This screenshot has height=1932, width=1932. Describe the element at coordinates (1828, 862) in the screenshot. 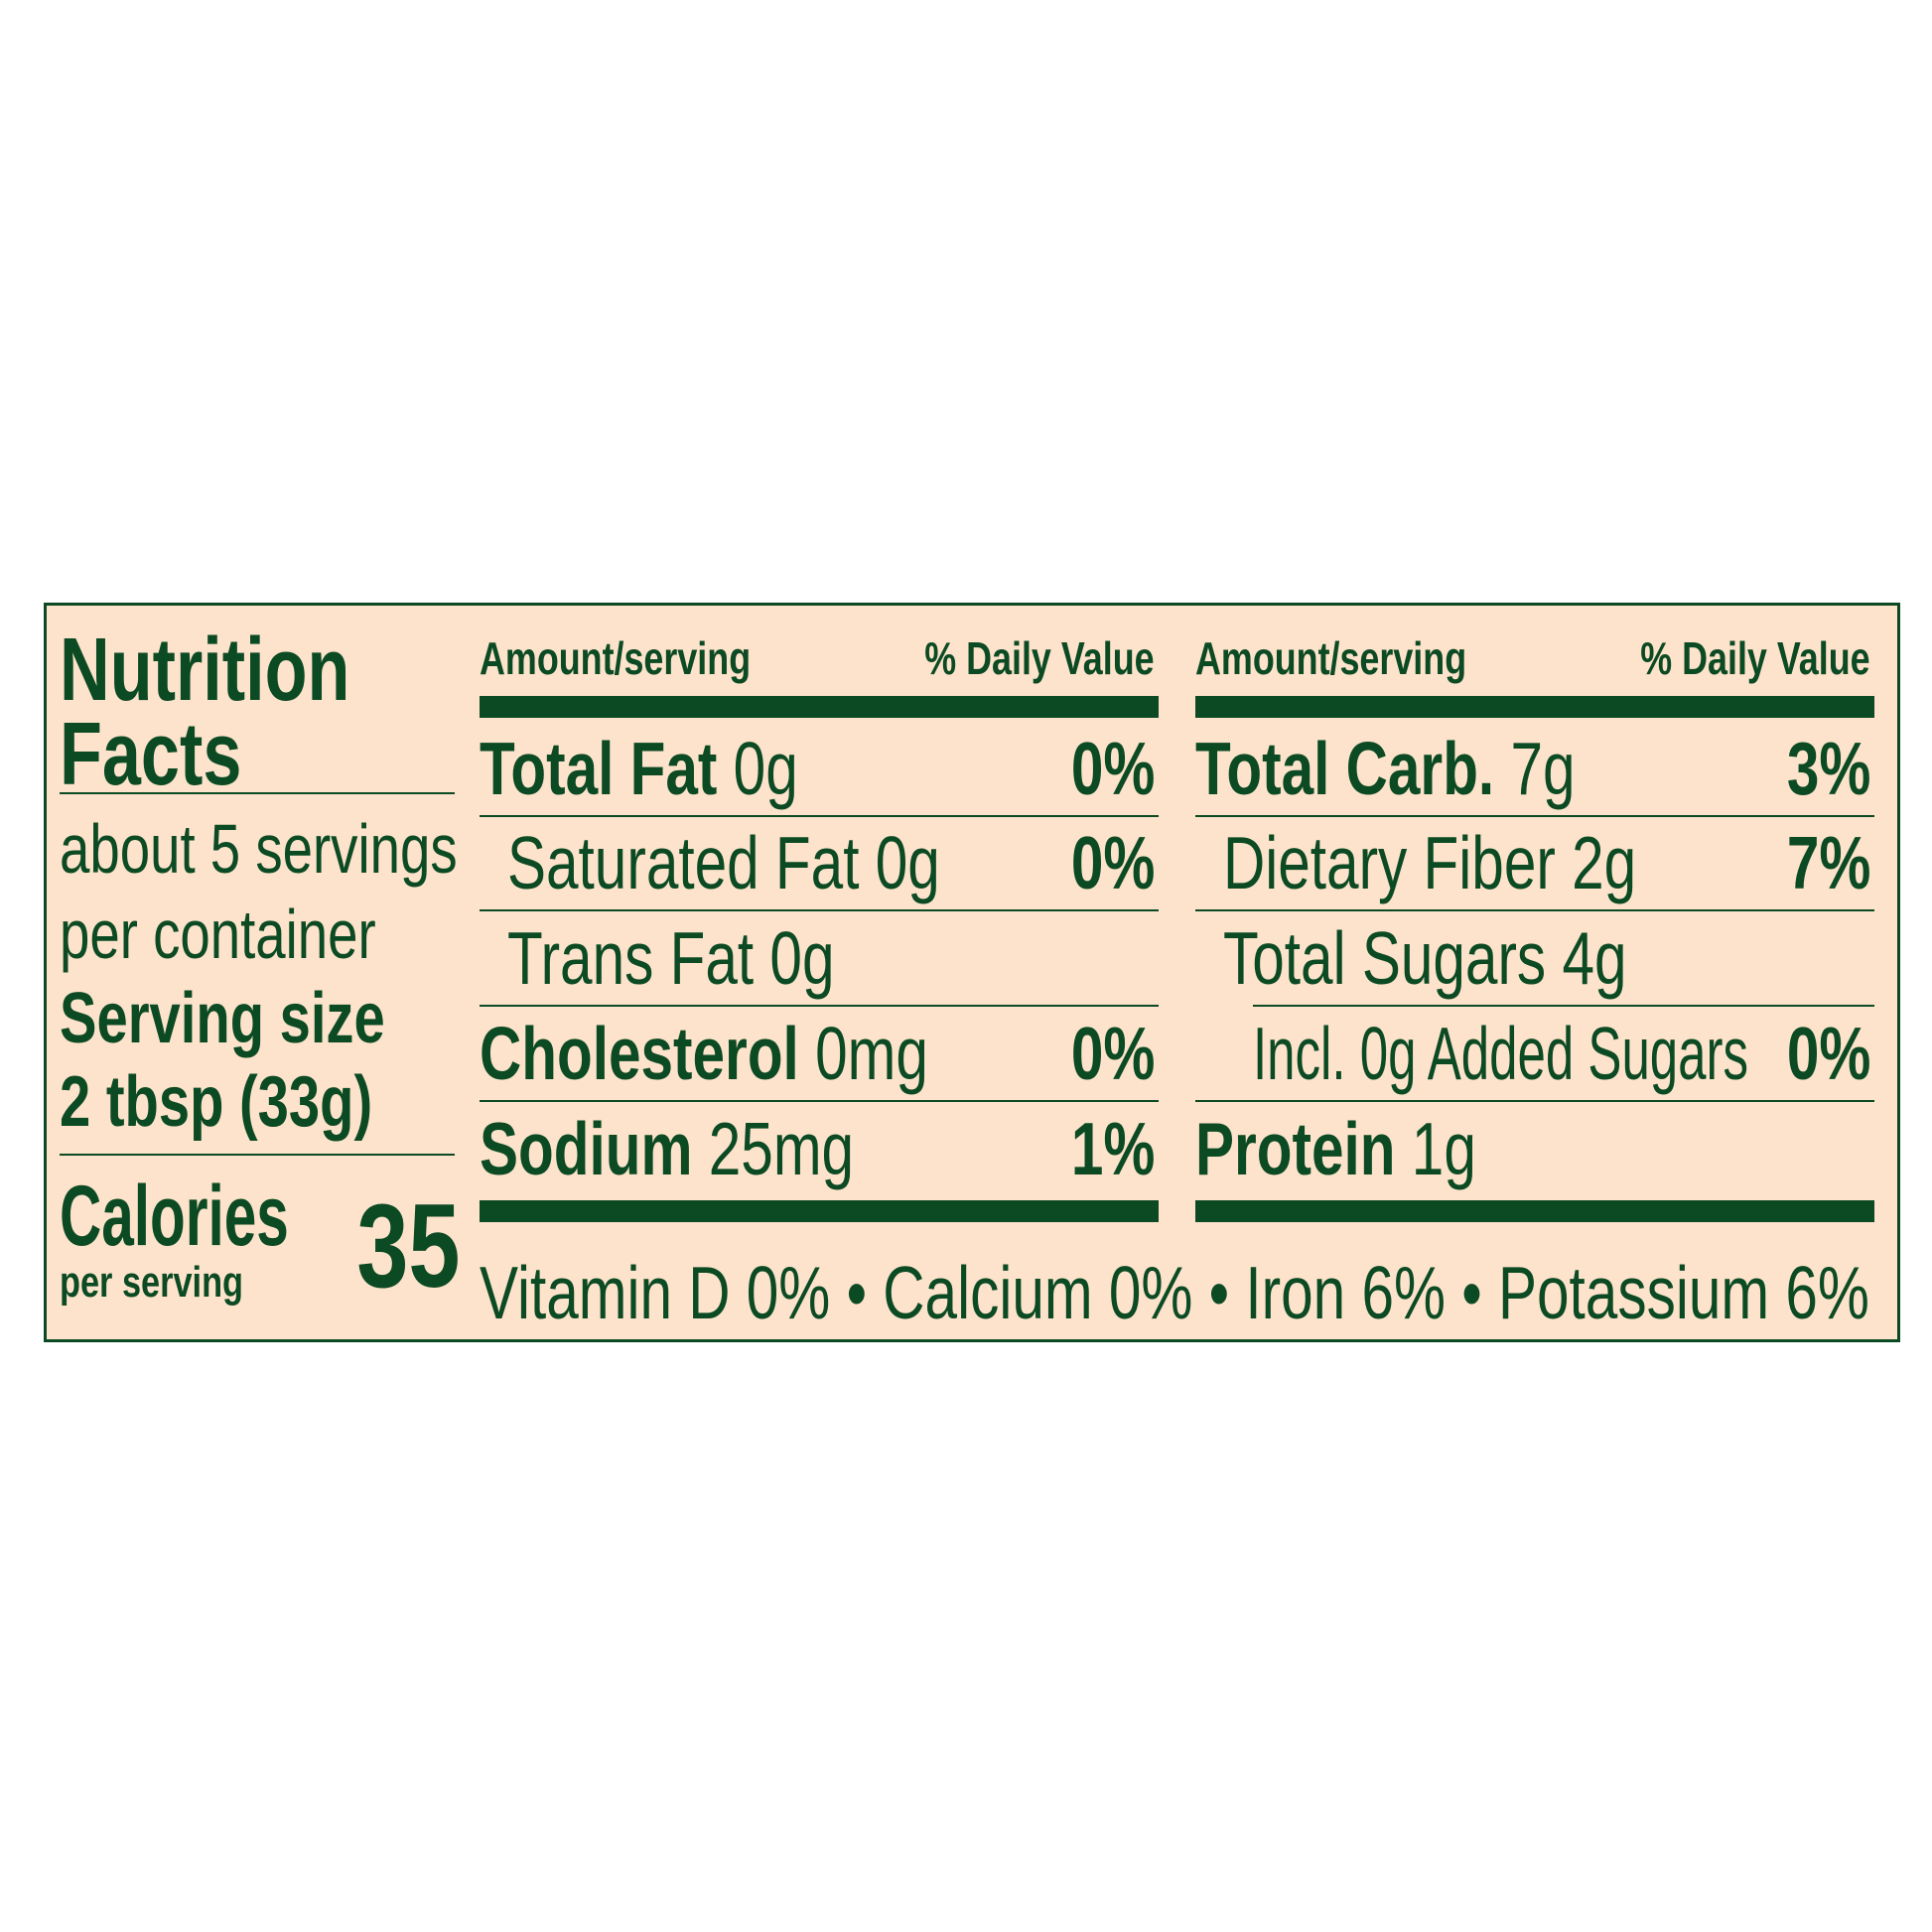

I see `daily-value: 7%` at that location.